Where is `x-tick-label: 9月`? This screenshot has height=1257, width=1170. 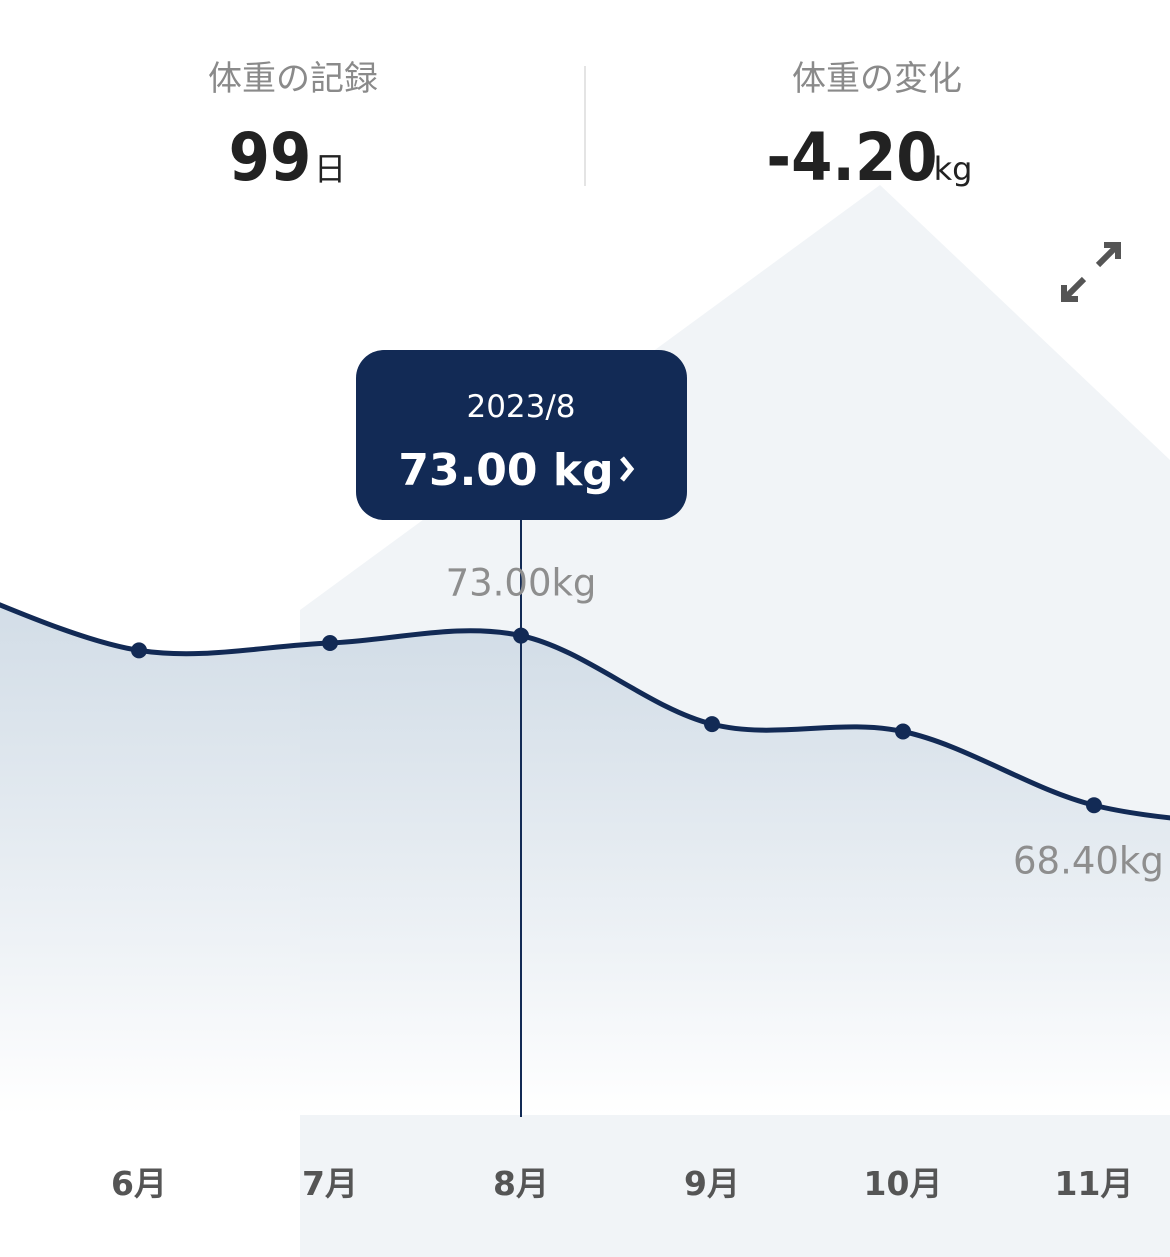
x-tick-label: 9月 is located at coordinates (712, 1183).